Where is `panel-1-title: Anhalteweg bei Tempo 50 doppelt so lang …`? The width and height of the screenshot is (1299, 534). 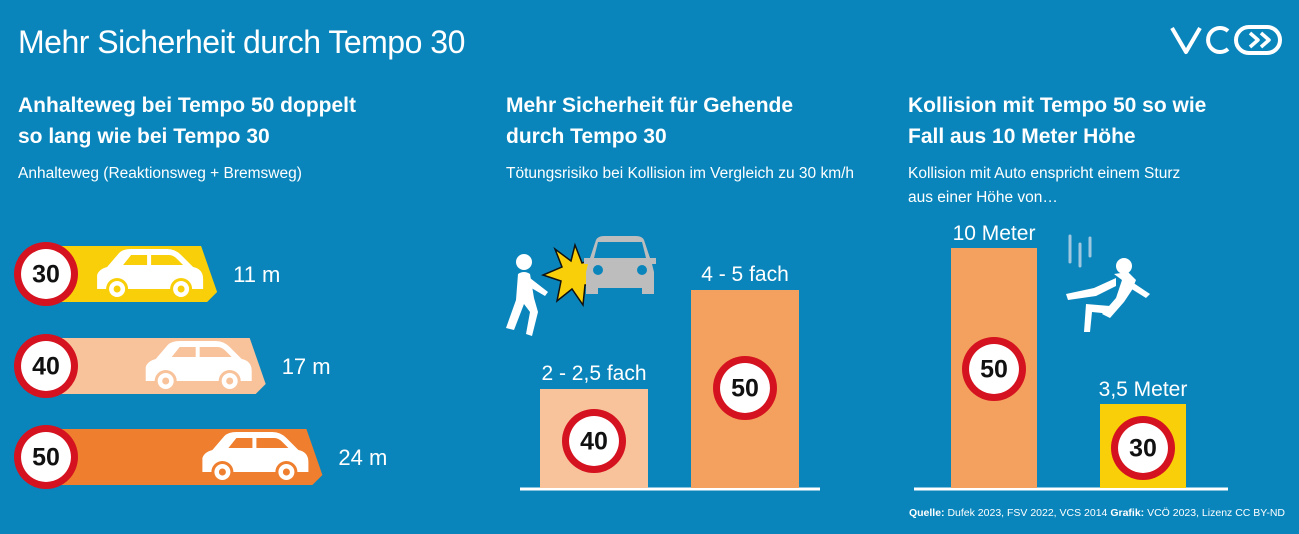
panel-1-title: Anhalteweg bei Tempo 50 doppelt so lang … is located at coordinates (187, 121).